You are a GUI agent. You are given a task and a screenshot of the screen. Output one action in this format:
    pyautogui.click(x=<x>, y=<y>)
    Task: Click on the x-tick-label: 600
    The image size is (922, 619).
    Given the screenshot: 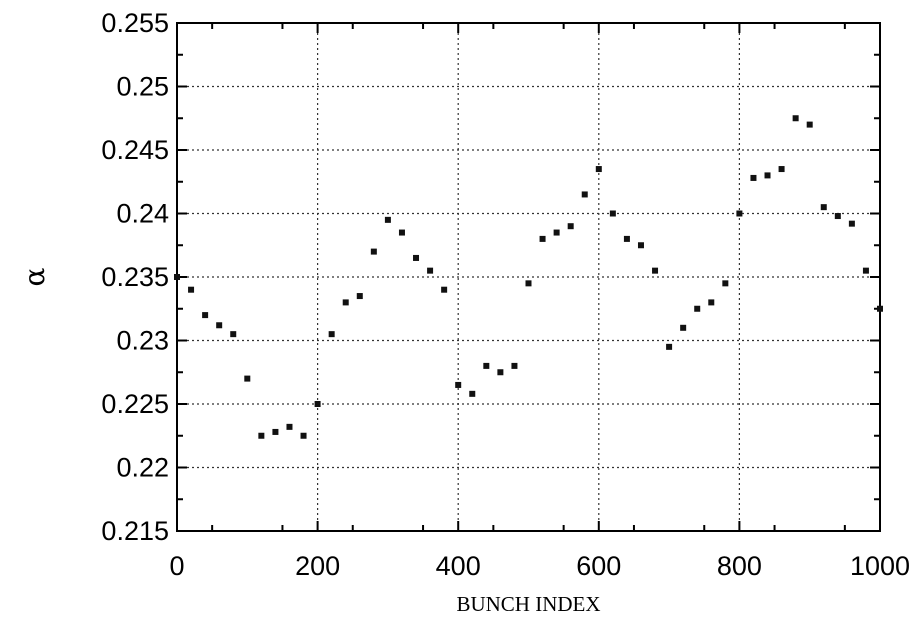 What is the action you would take?
    pyautogui.click(x=598, y=566)
    